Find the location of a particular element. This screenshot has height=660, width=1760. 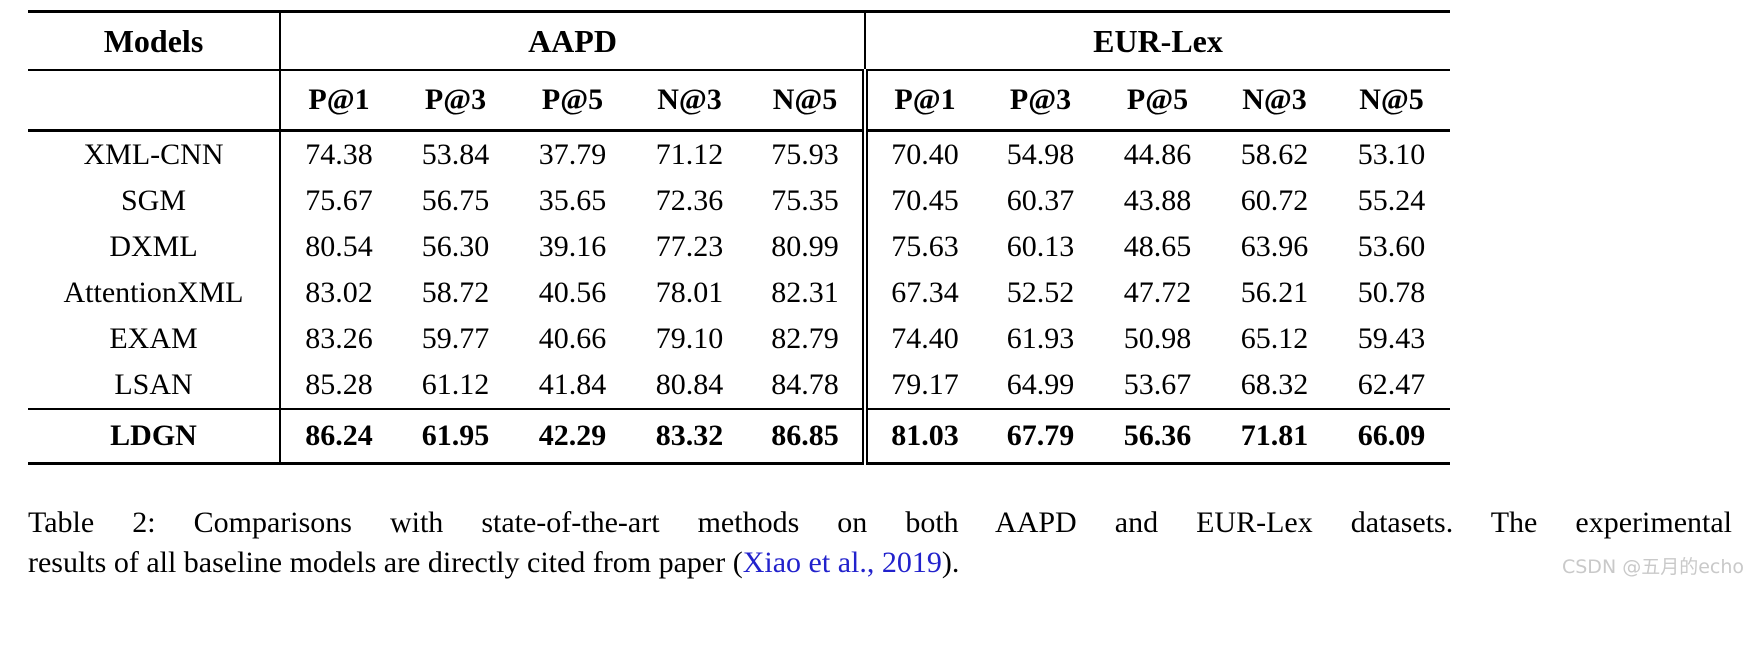

metric-value-eurlex: 74.40 is located at coordinates (922, 339).